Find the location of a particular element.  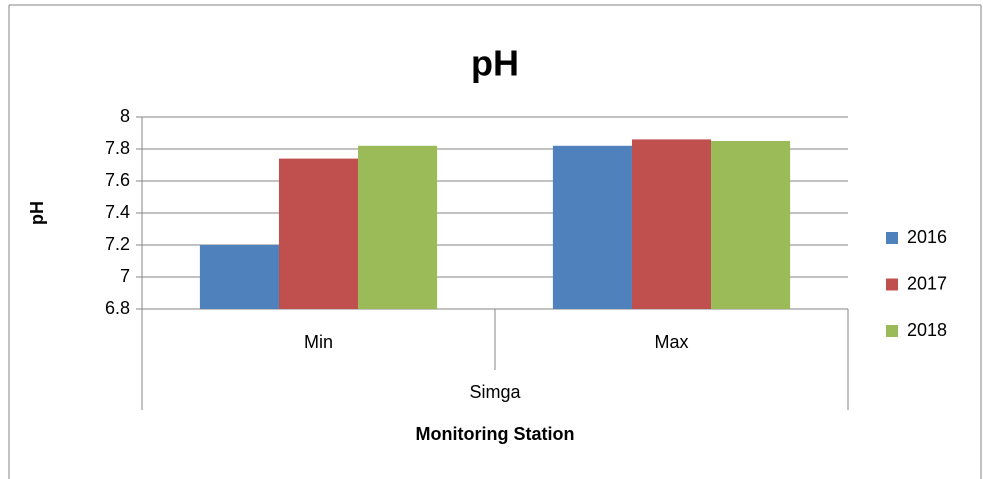

legend-label: 2018 is located at coordinates (927, 330).